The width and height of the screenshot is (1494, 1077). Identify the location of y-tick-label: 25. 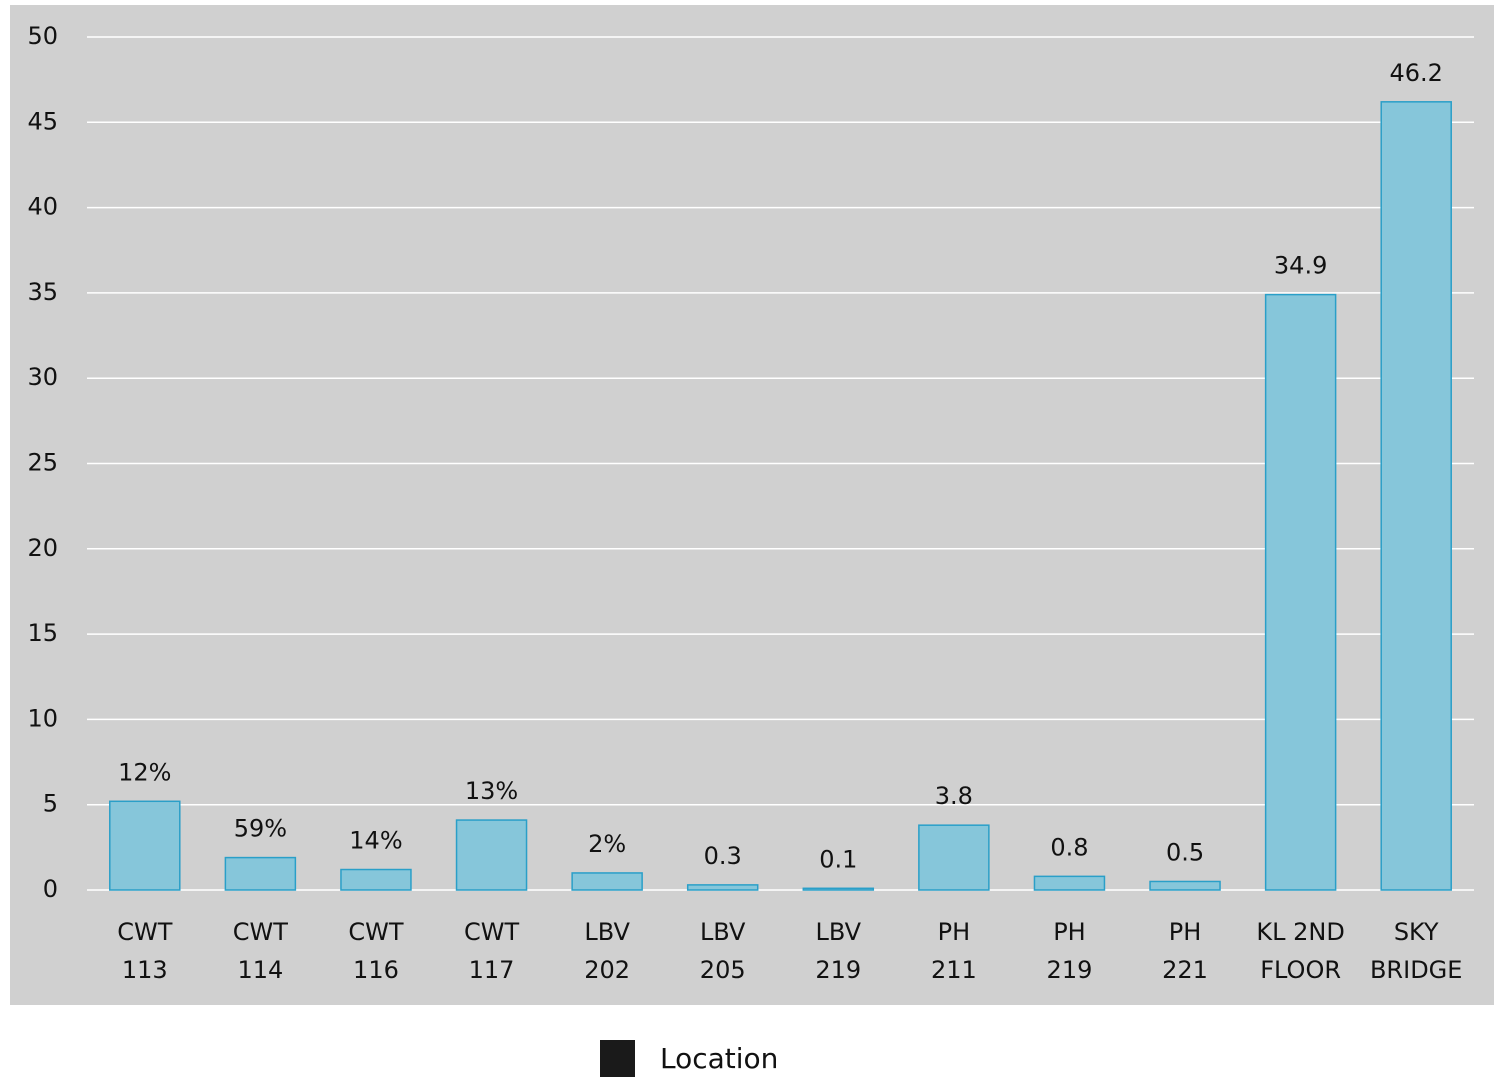
(42, 463).